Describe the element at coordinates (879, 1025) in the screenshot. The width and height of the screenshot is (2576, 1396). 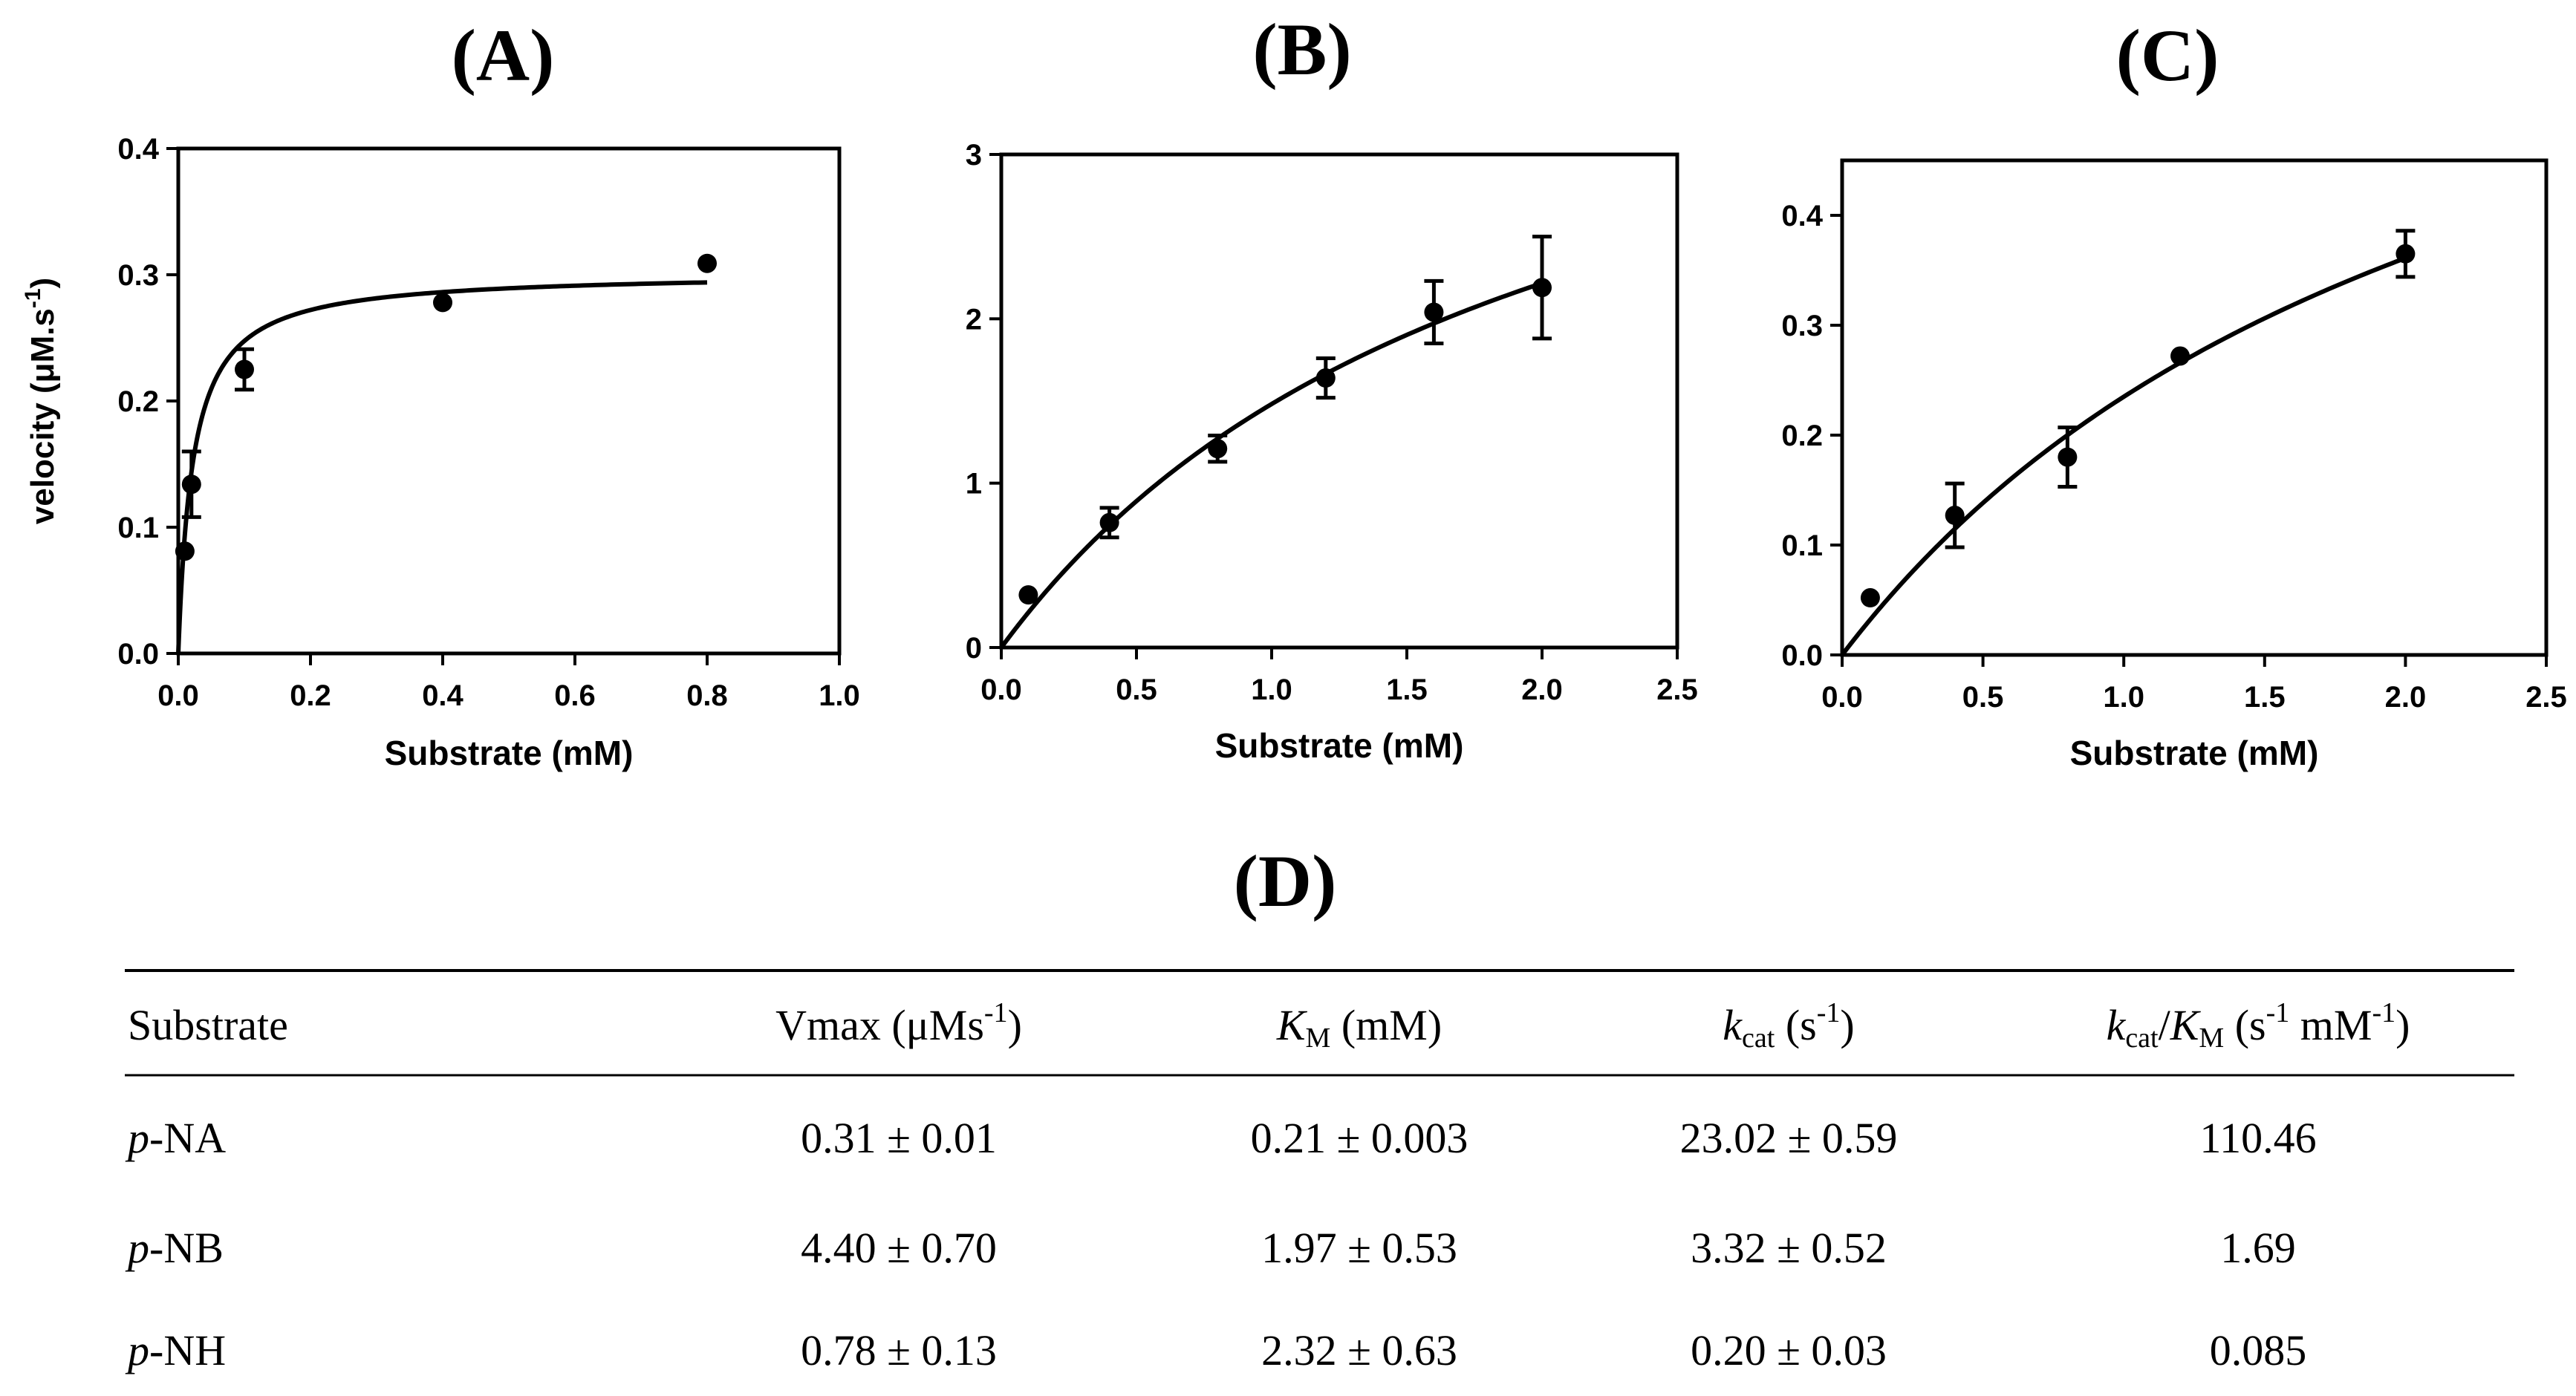
I see `table-header-part: Vmax (μMs` at that location.